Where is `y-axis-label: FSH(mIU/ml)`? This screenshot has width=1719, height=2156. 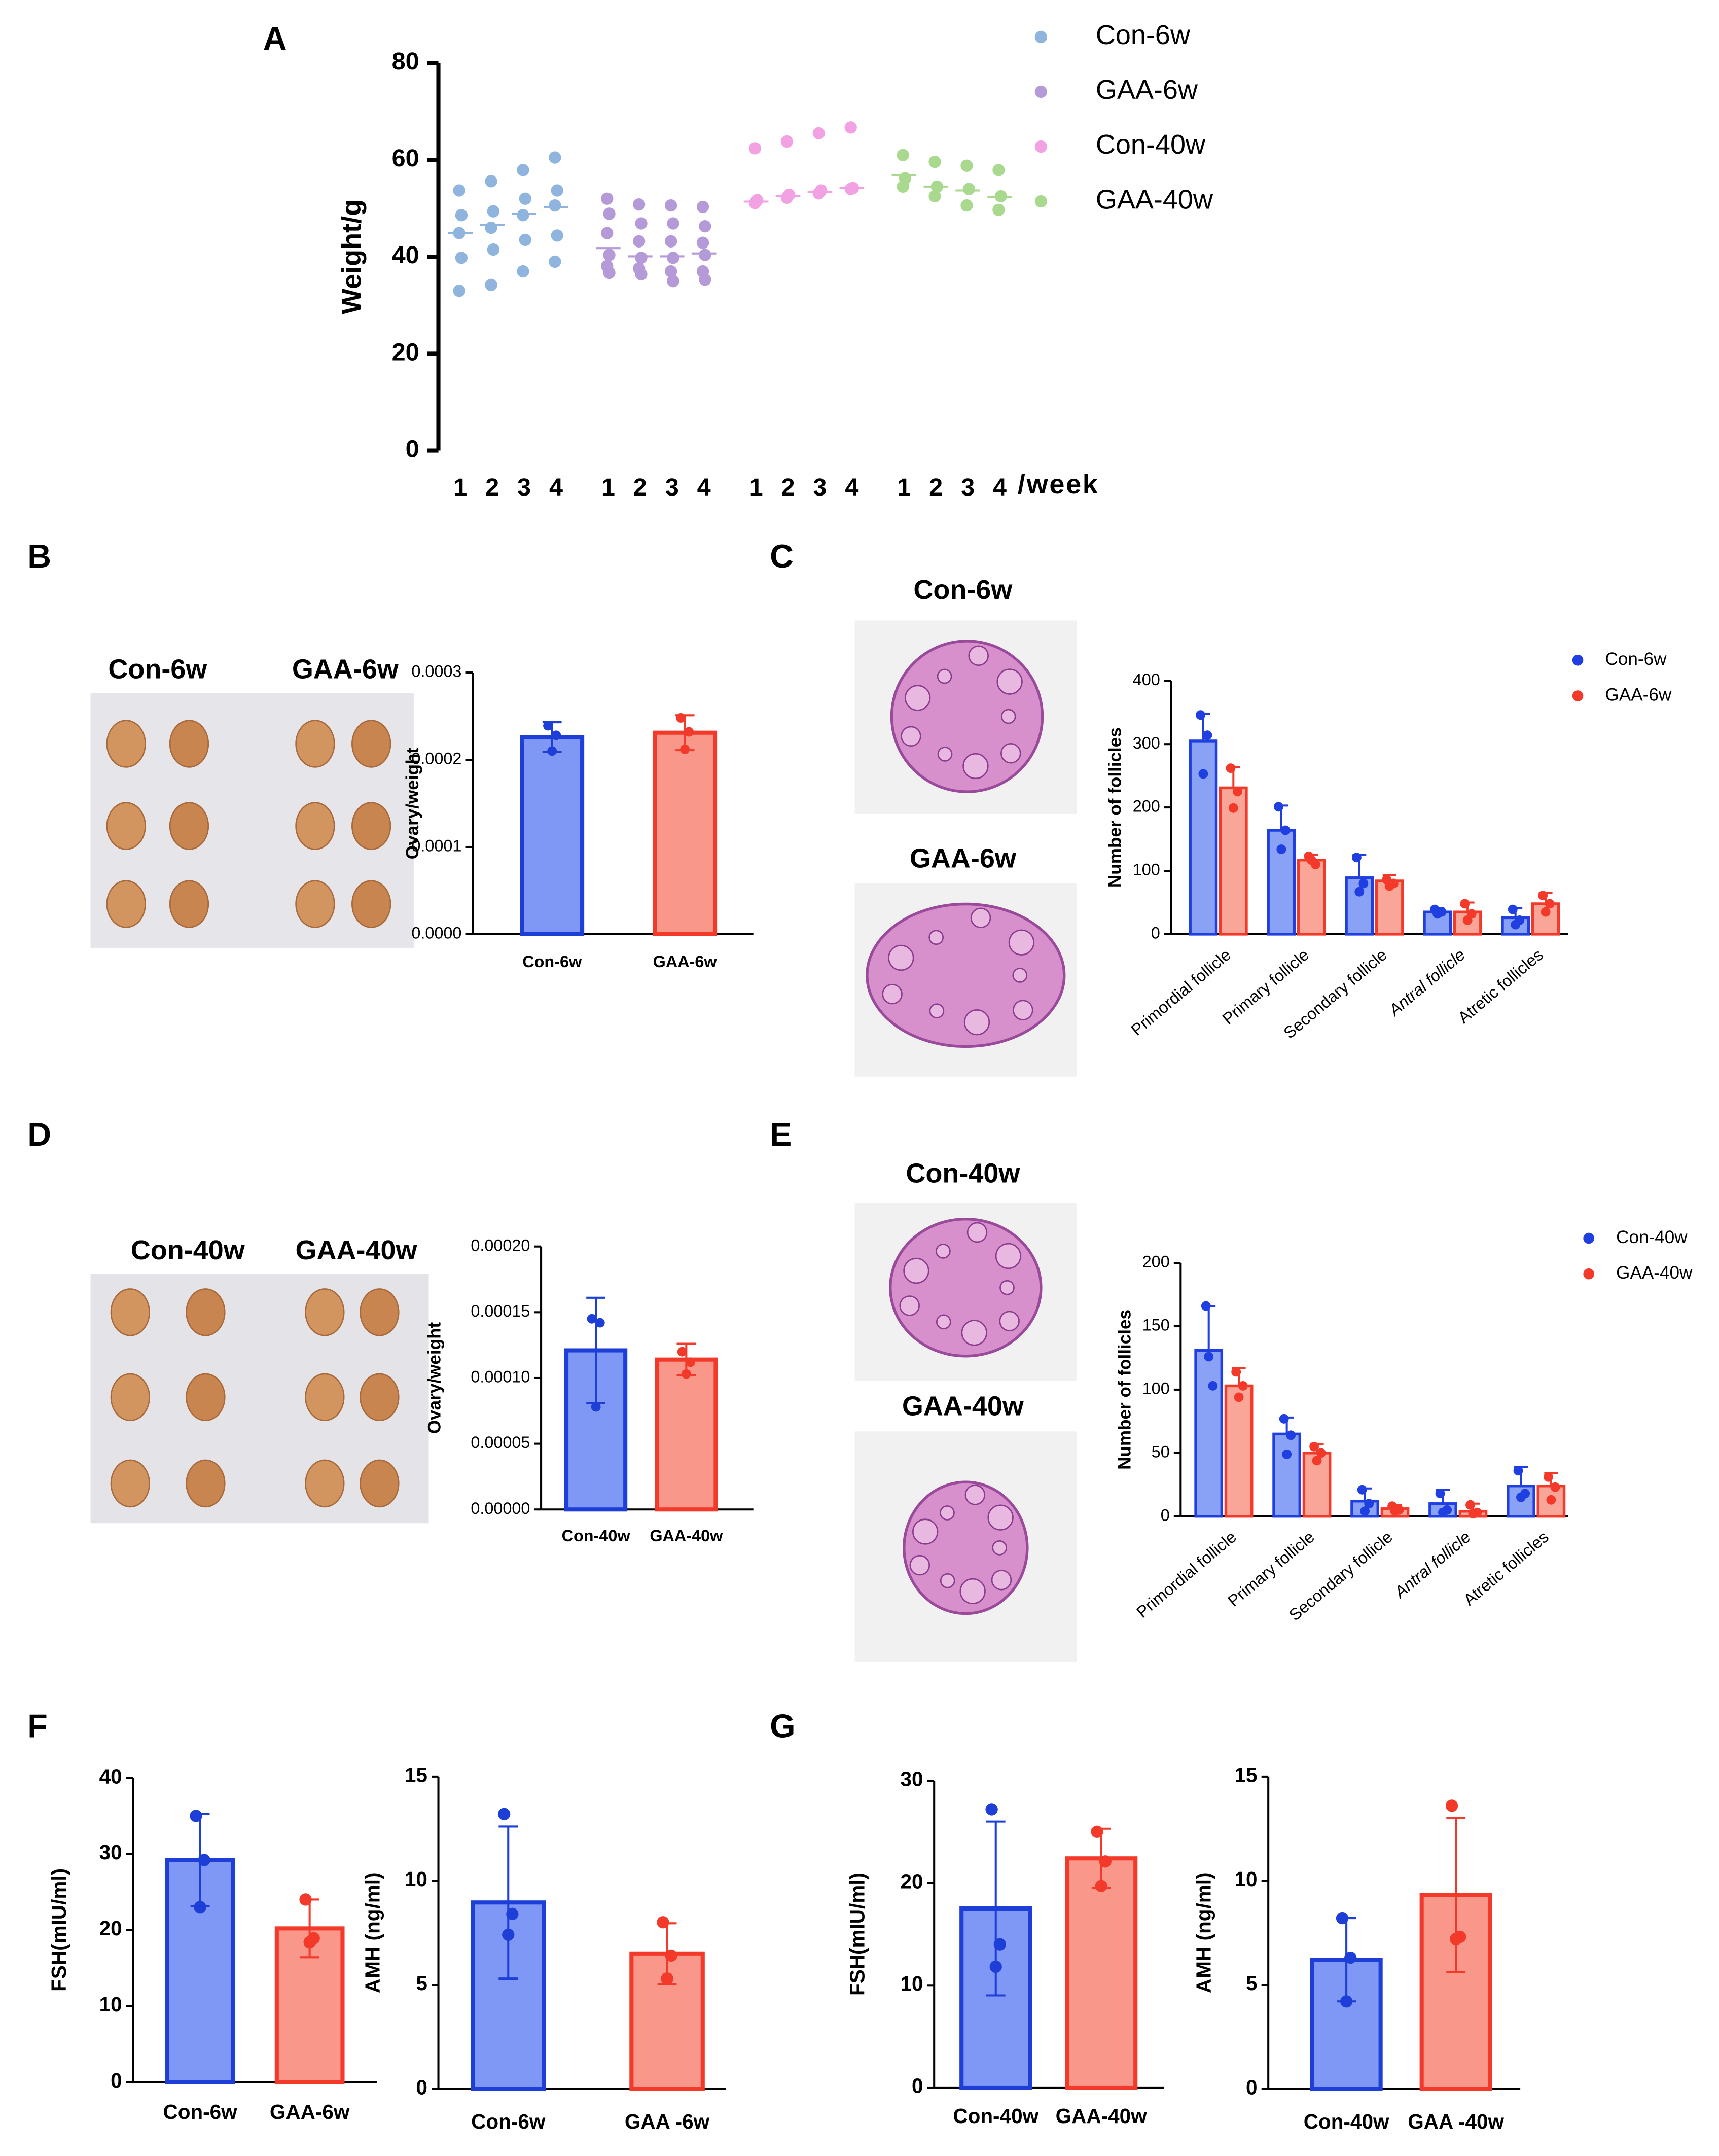 y-axis-label: FSH(mIU/ml) is located at coordinates (59, 1930).